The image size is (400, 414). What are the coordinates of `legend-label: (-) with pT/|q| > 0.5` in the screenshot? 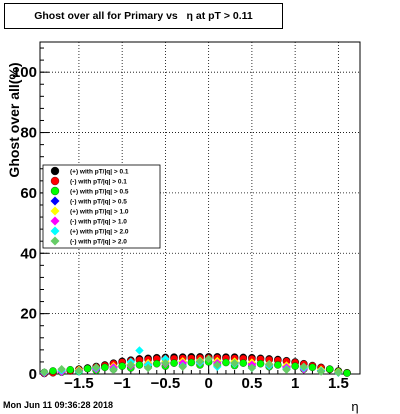 It's located at (98, 202).